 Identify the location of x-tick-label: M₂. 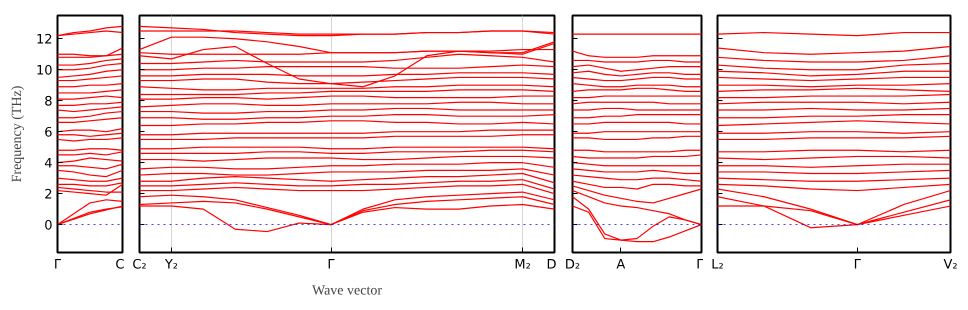
(522, 265).